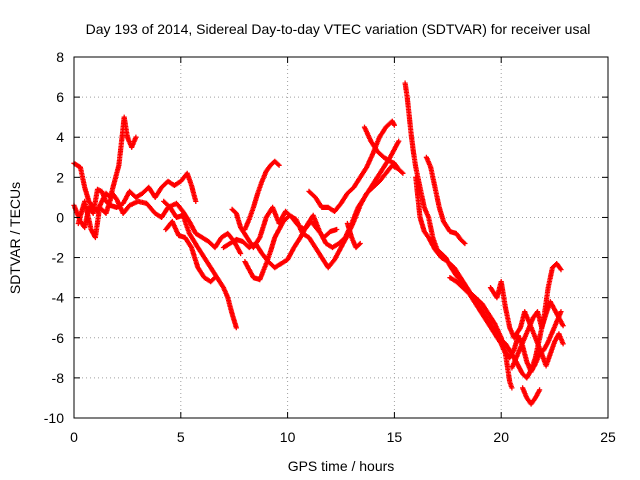 The image size is (640, 480). I want to click on x-tick-label: 0, so click(74, 437).